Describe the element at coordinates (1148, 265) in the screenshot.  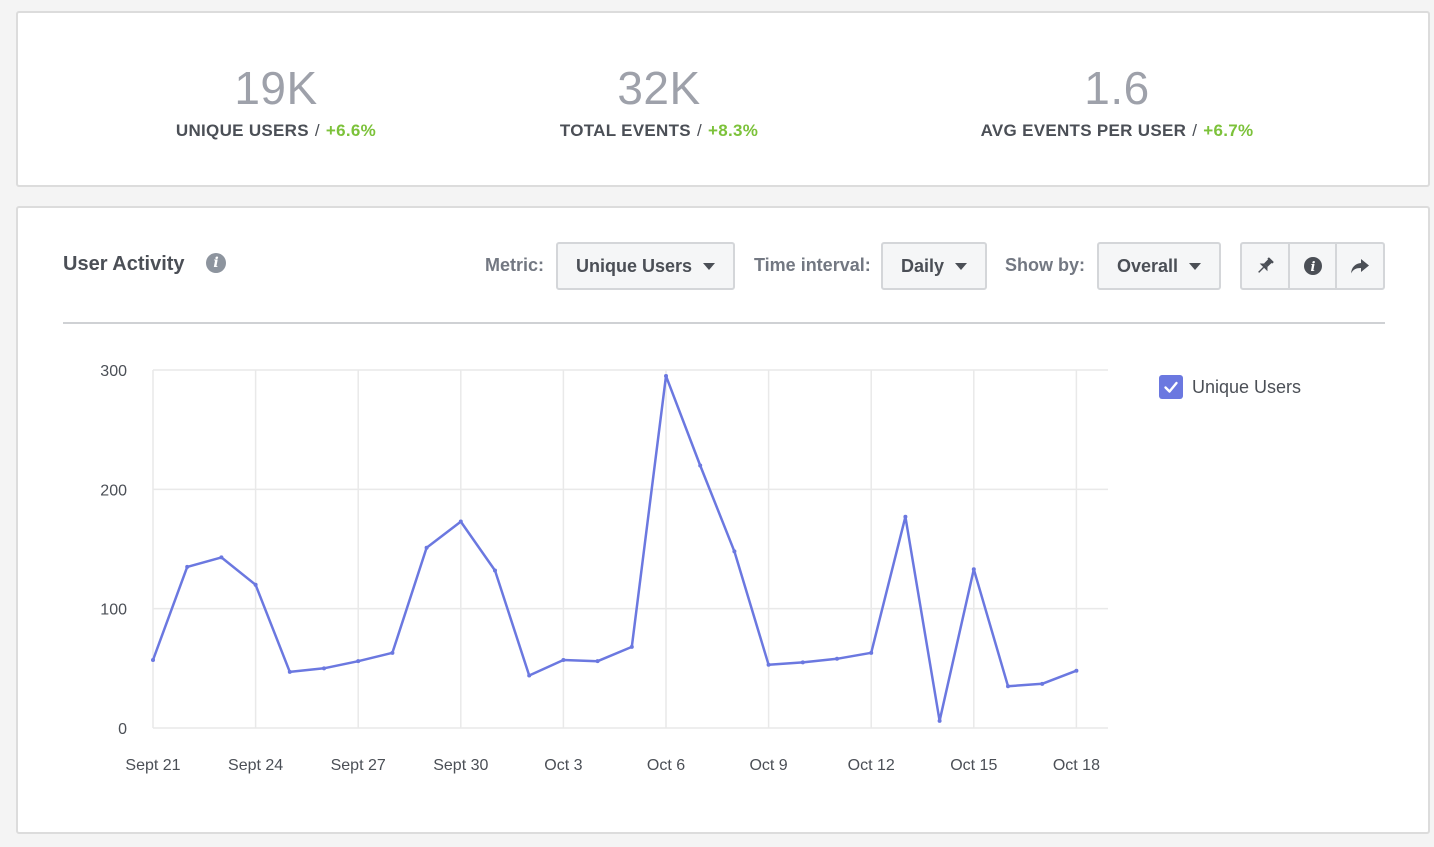
I see `show-by-value: Overall` at that location.